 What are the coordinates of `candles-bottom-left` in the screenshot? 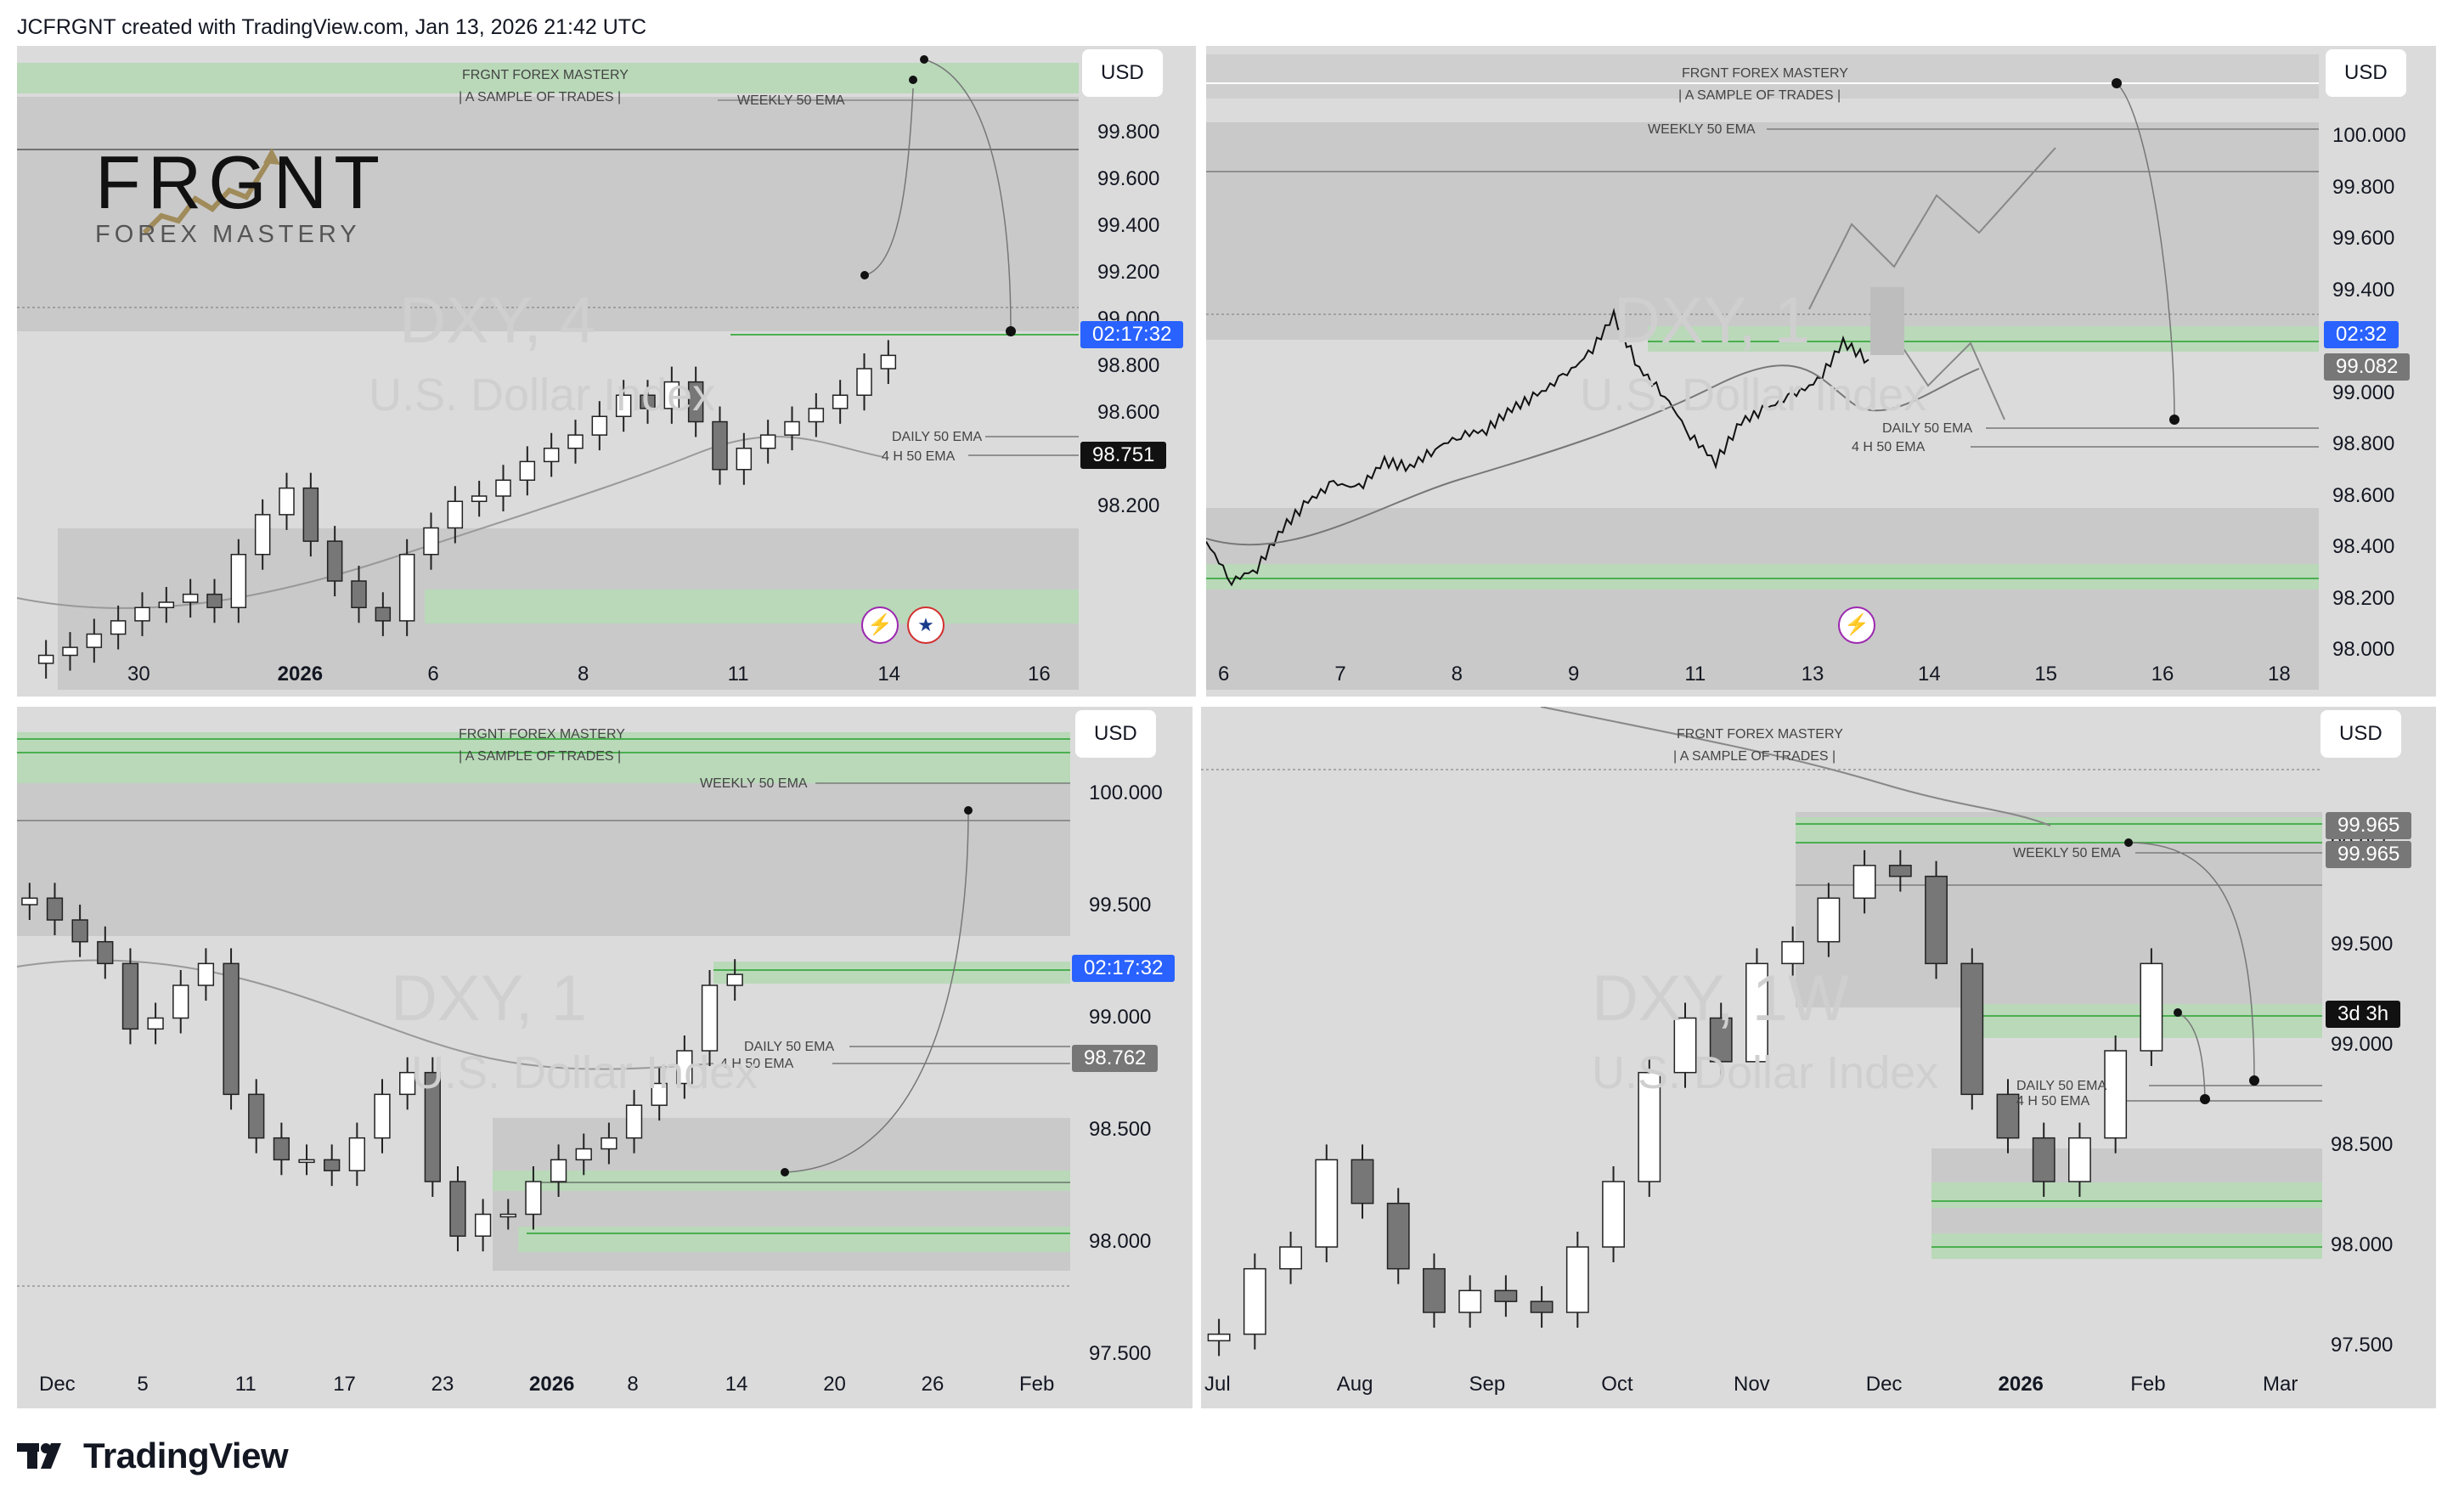 It's located at (382, 1067).